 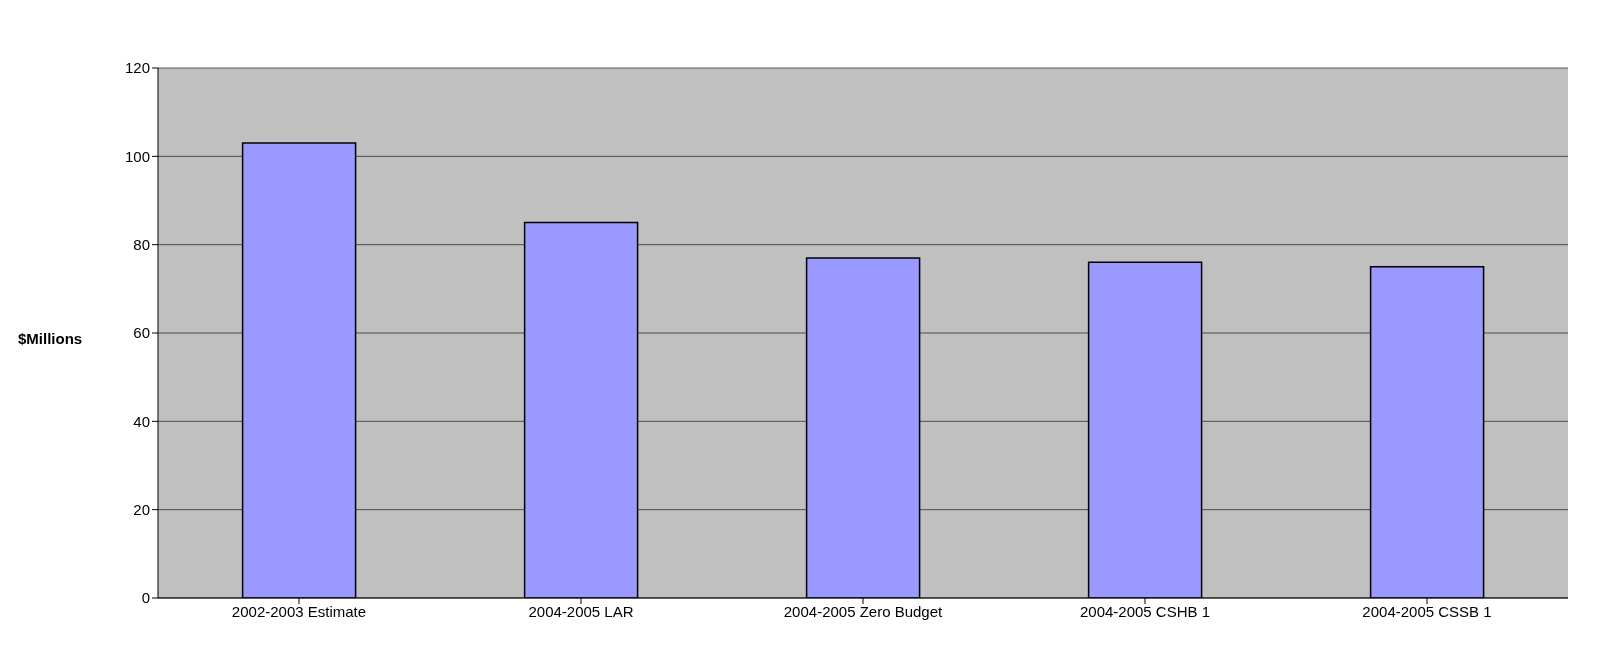 I want to click on y-tick-label: 0, so click(x=145, y=598).